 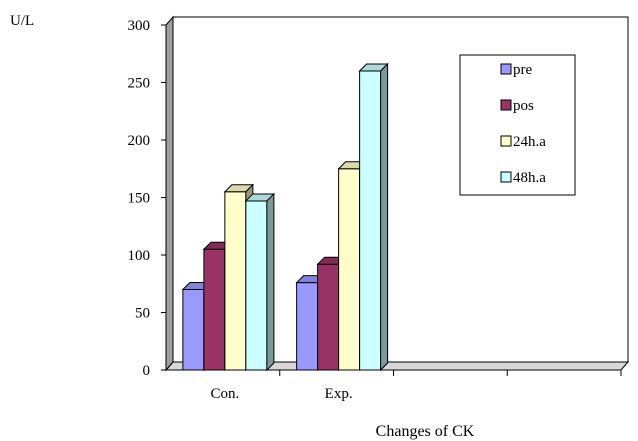 I want to click on x-tick-label: Exp., so click(x=339, y=394).